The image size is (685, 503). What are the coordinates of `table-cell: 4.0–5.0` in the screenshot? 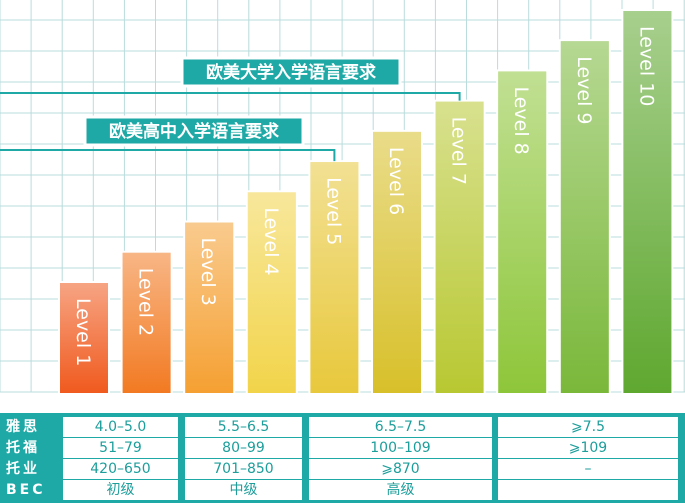 It's located at (120, 427).